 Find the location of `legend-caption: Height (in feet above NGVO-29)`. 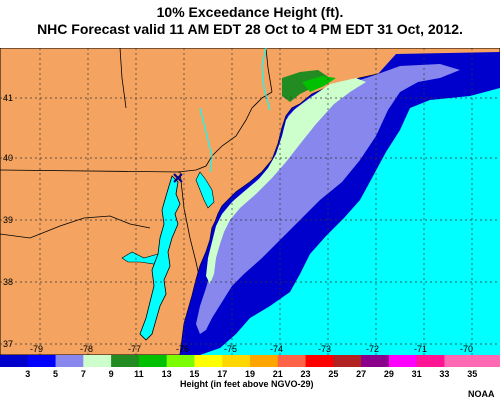

legend-caption: Height (in feet above NGVO-29) is located at coordinates (247, 384).